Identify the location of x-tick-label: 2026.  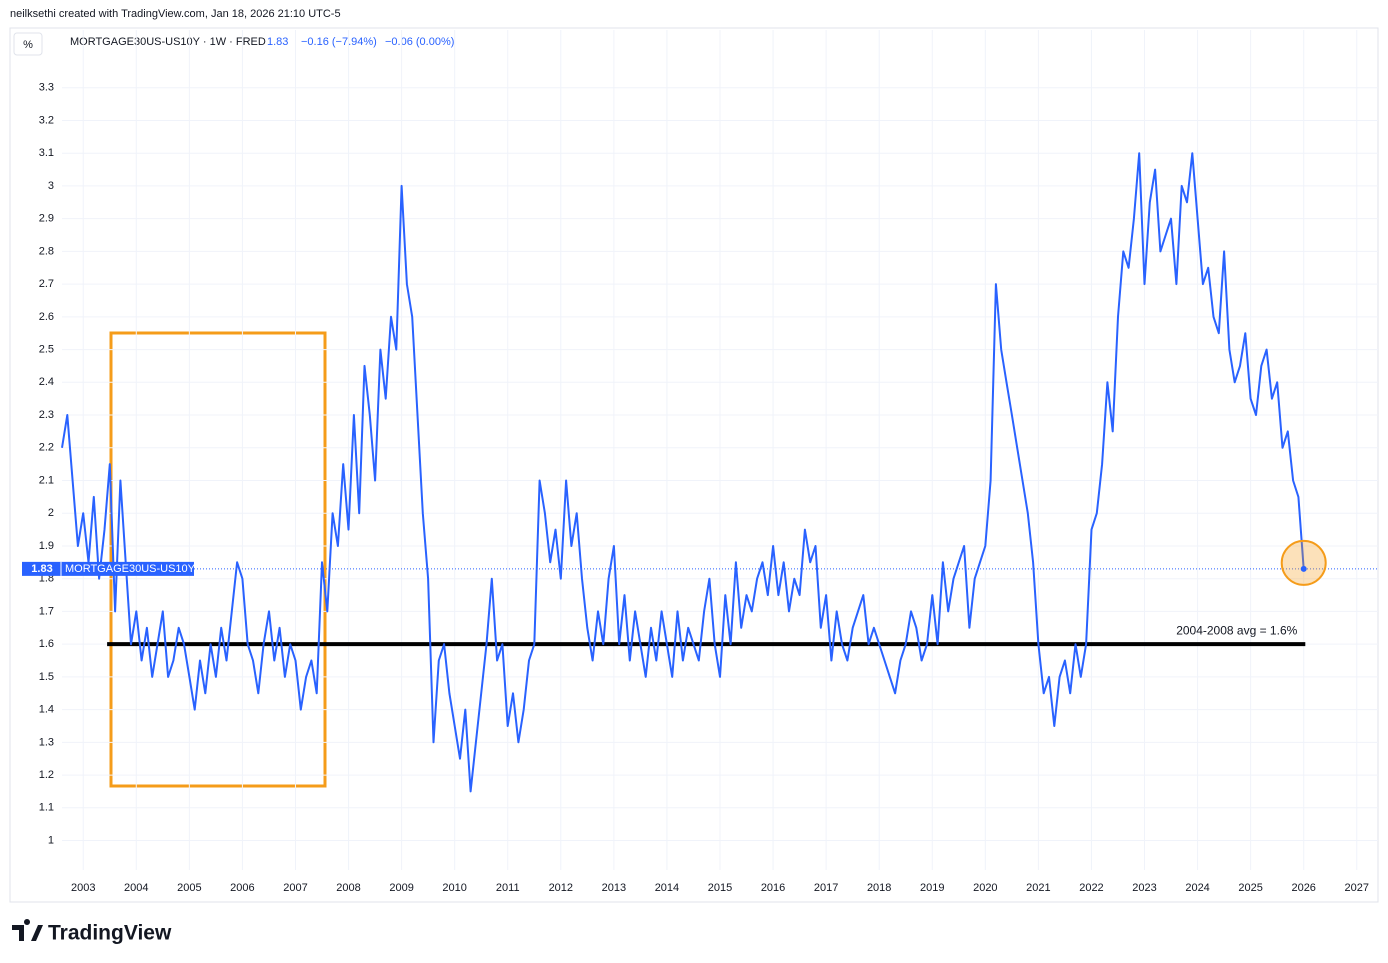
(1303, 888).